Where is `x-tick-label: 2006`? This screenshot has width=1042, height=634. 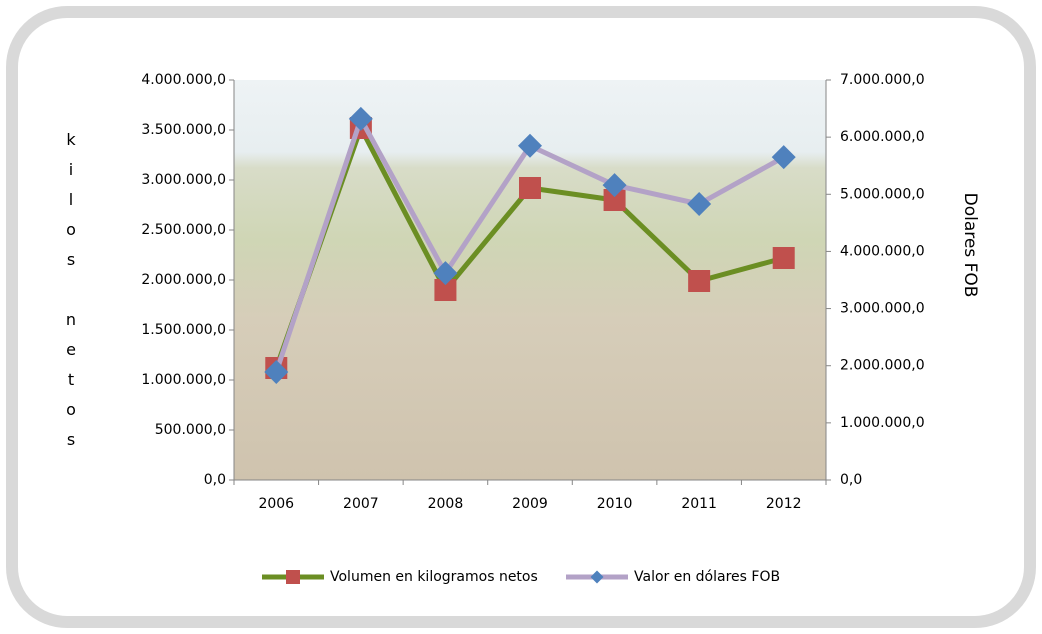 x-tick-label: 2006 is located at coordinates (276, 504).